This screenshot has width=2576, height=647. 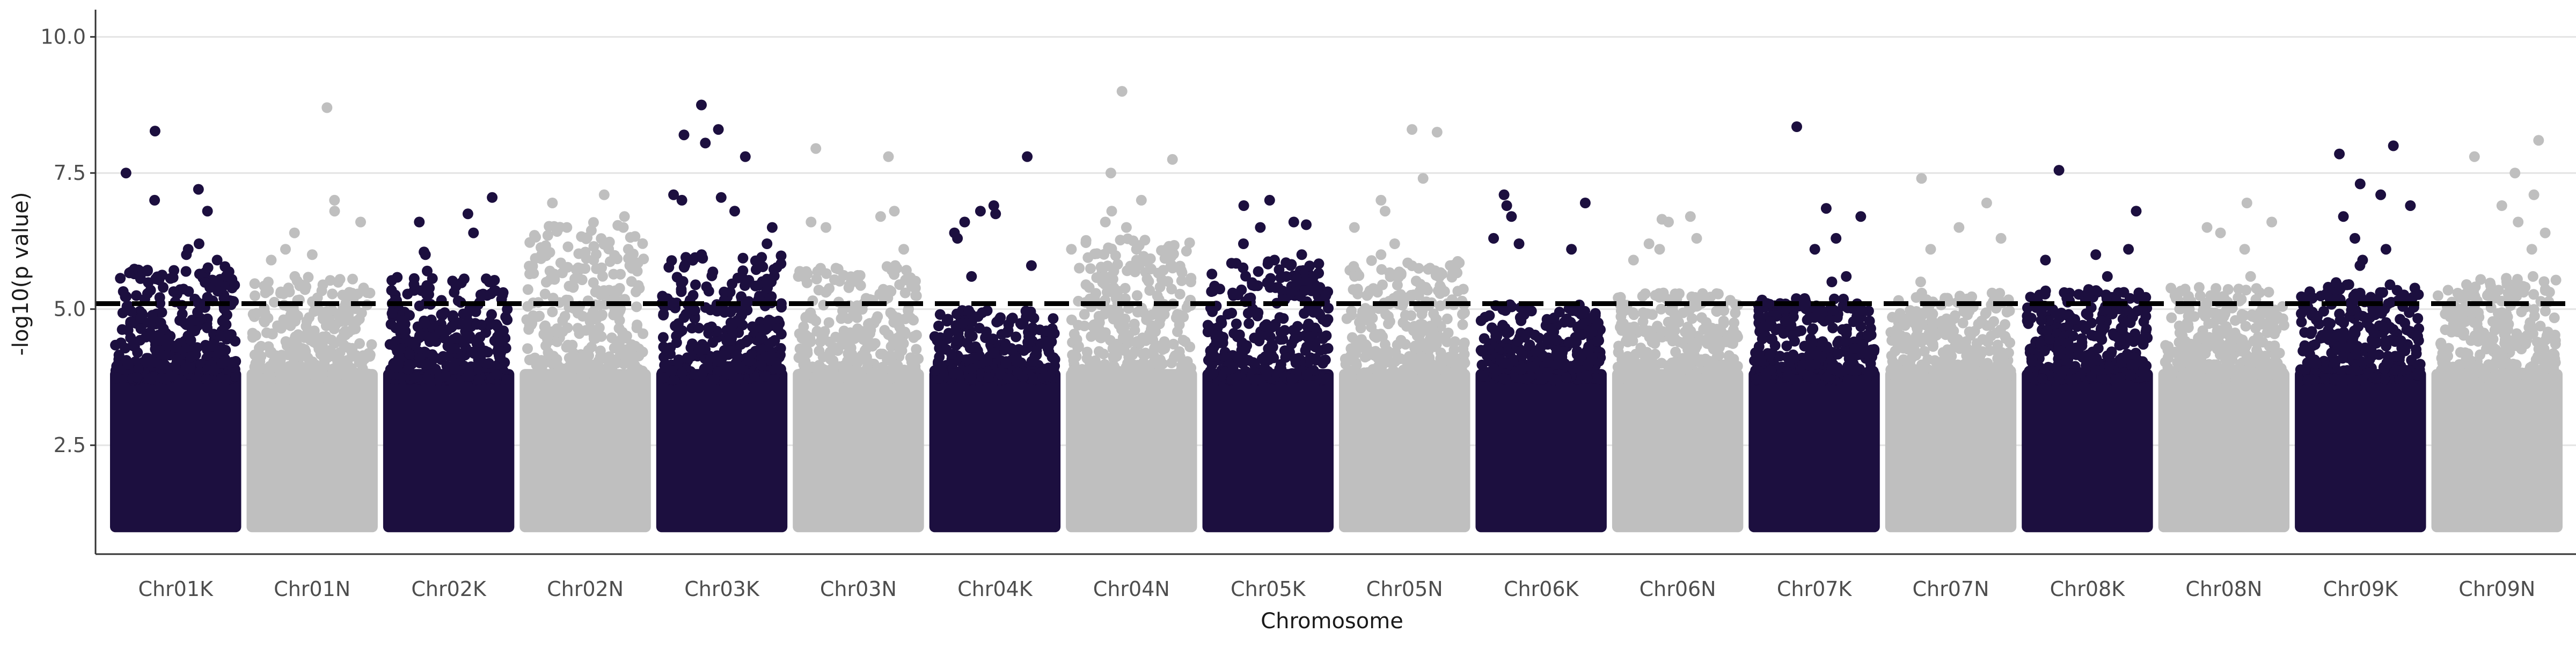 What do you see at coordinates (448, 450) in the screenshot?
I see `dense-band-Chr02K` at bounding box center [448, 450].